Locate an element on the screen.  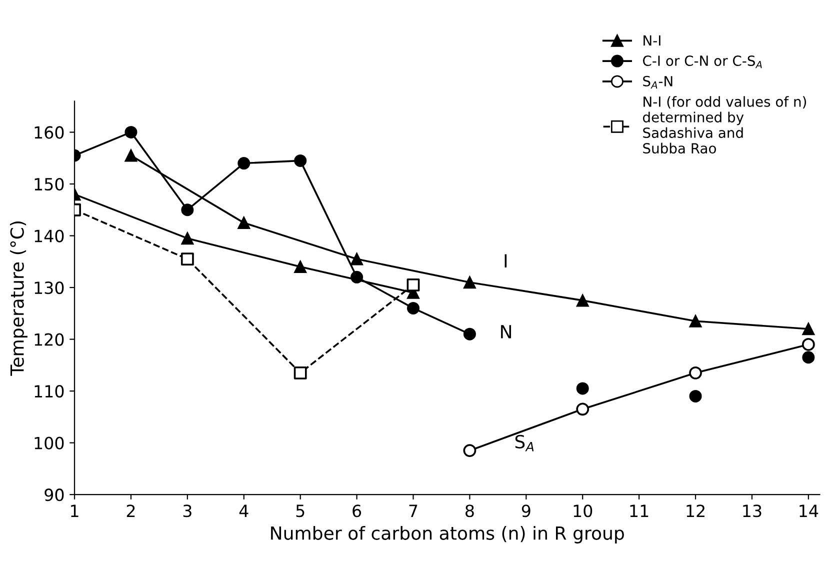
annotation: S$_{A}$ is located at coordinates (524, 443).